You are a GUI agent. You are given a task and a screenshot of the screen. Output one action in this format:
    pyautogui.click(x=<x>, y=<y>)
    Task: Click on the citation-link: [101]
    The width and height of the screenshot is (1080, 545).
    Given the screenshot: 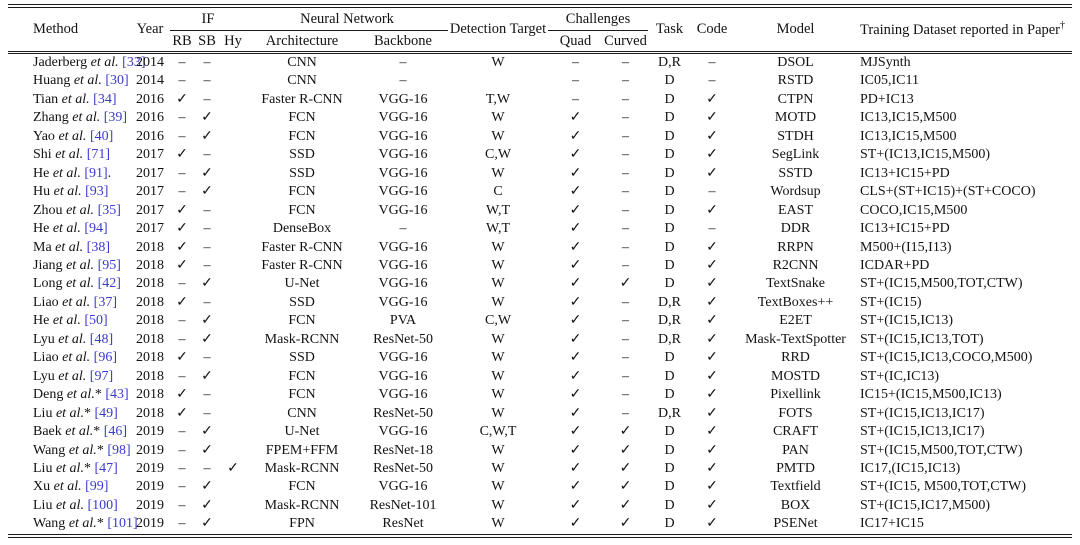 What is the action you would take?
    pyautogui.click(x=122, y=524)
    